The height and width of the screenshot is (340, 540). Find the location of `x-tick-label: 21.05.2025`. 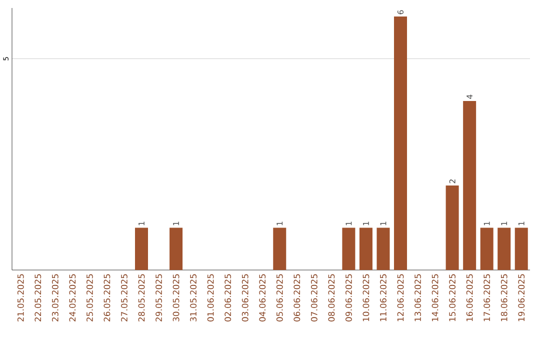

x-tick-label: 21.05.2025 is located at coordinates (20, 298).